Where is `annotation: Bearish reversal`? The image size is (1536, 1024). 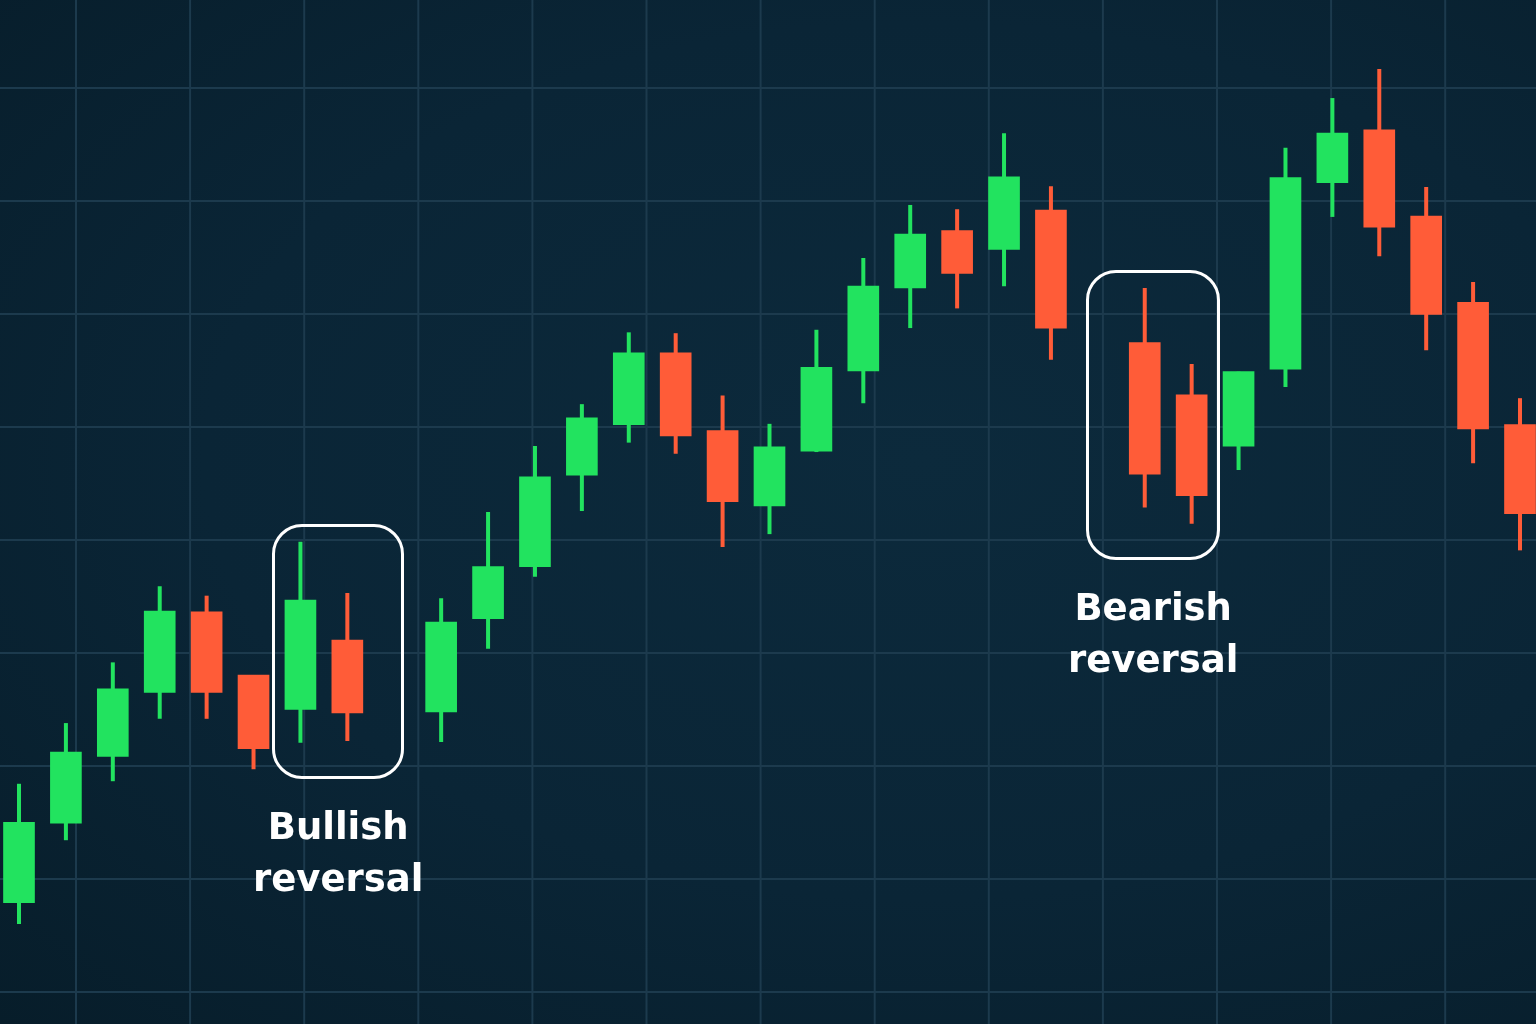 annotation: Bearish reversal is located at coordinates (1153, 633).